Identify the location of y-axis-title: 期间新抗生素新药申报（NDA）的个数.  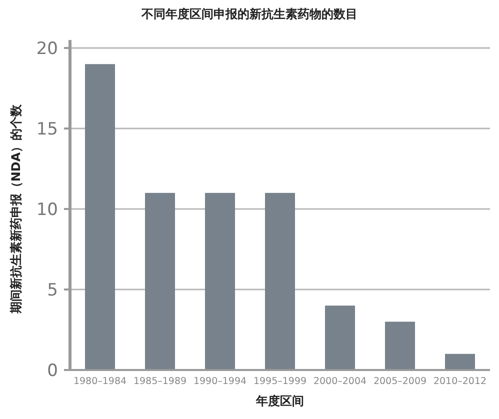
(16, 209).